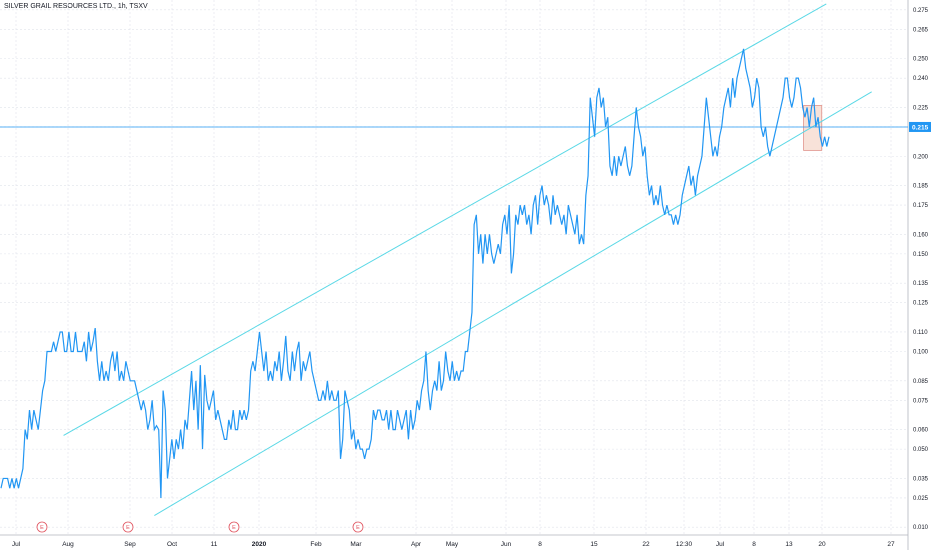  What do you see at coordinates (259, 544) in the screenshot?
I see `x-tick-label: 2020` at bounding box center [259, 544].